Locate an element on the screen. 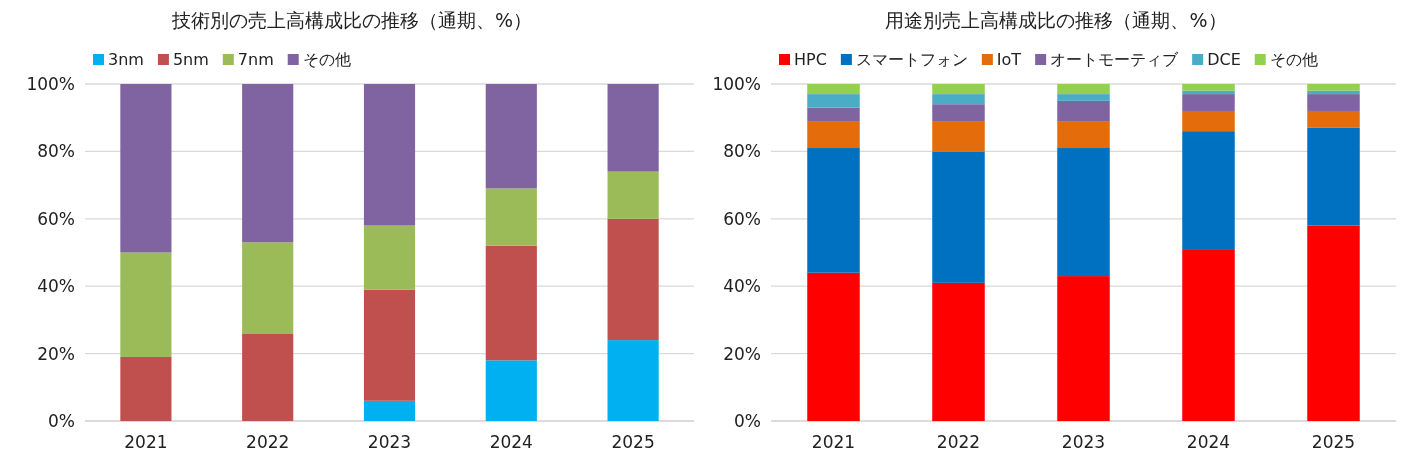 Image resolution: width=1408 pixels, height=459 pixels. legend-label: 5nm is located at coordinates (190, 59).